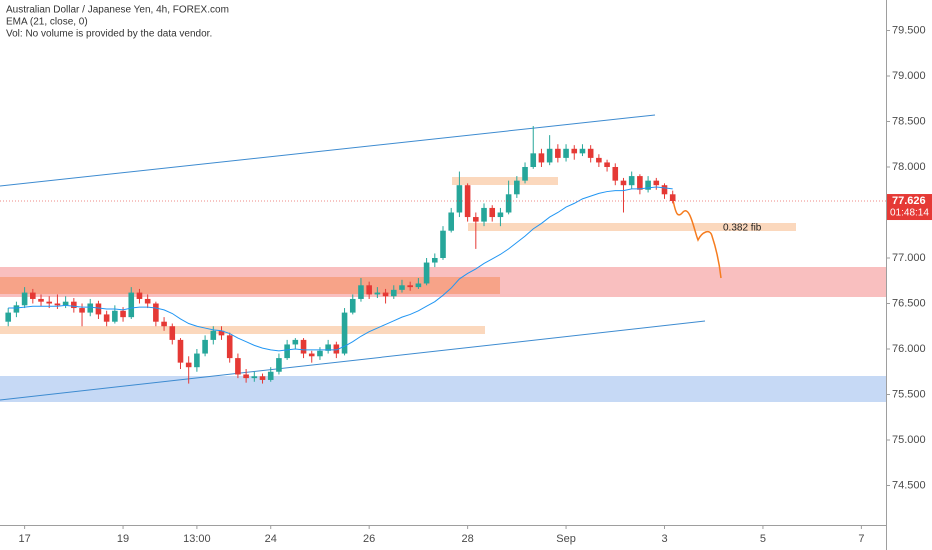  What do you see at coordinates (664, 539) in the screenshot?
I see `x-tick-label: 3` at bounding box center [664, 539].